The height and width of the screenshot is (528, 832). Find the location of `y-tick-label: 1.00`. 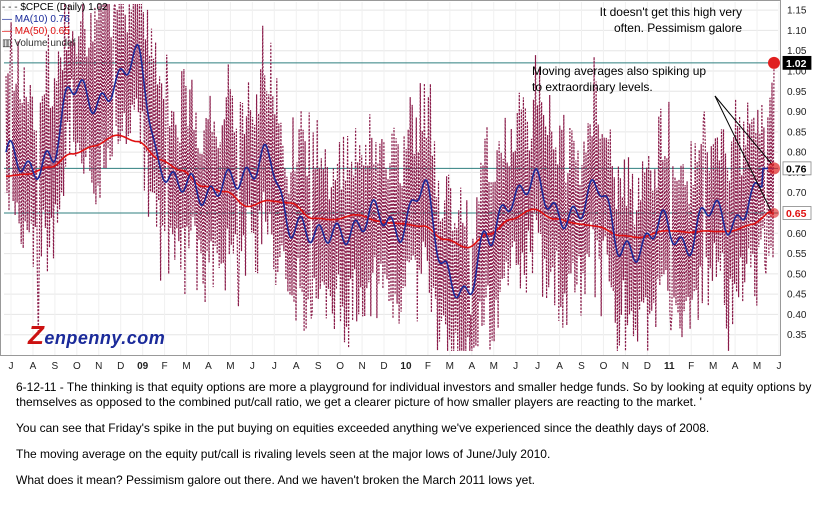

y-tick-label: 1.00 is located at coordinates (797, 71).